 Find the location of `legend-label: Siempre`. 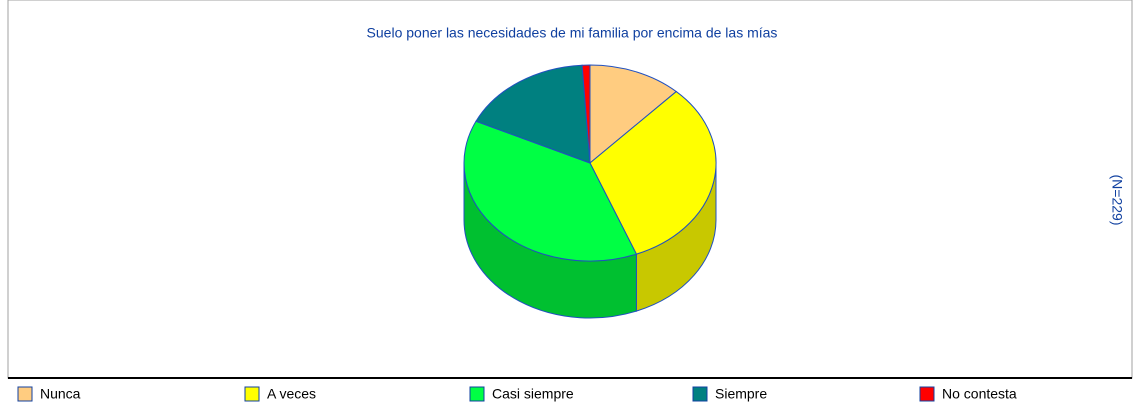

legend-label: Siempre is located at coordinates (741, 394).